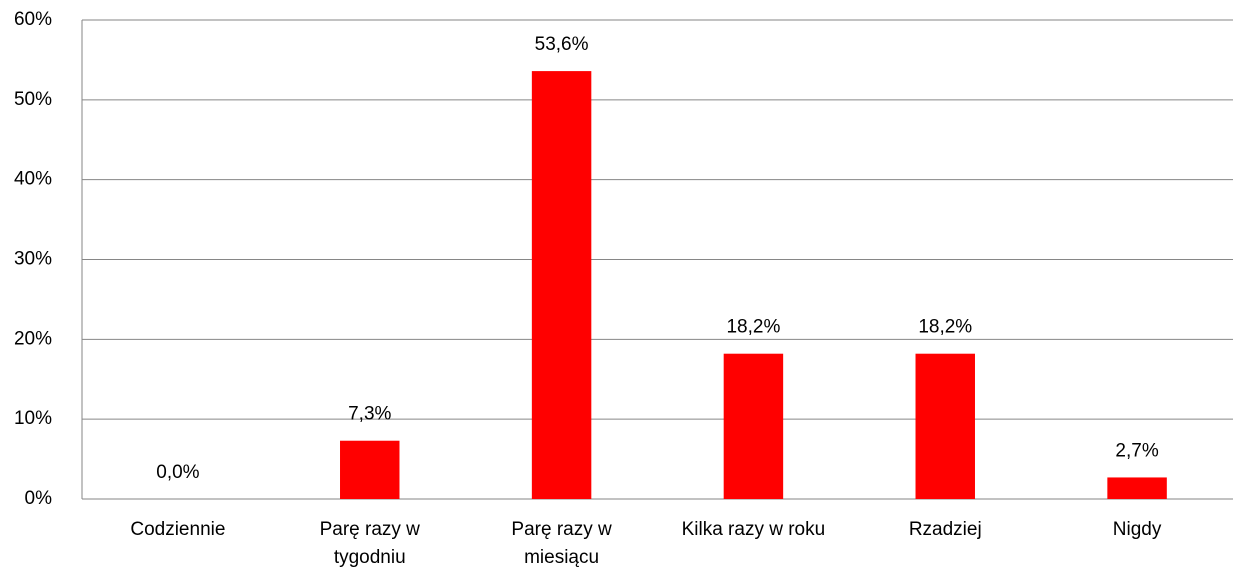  I want to click on y-tick-label: 40%, so click(33, 179).